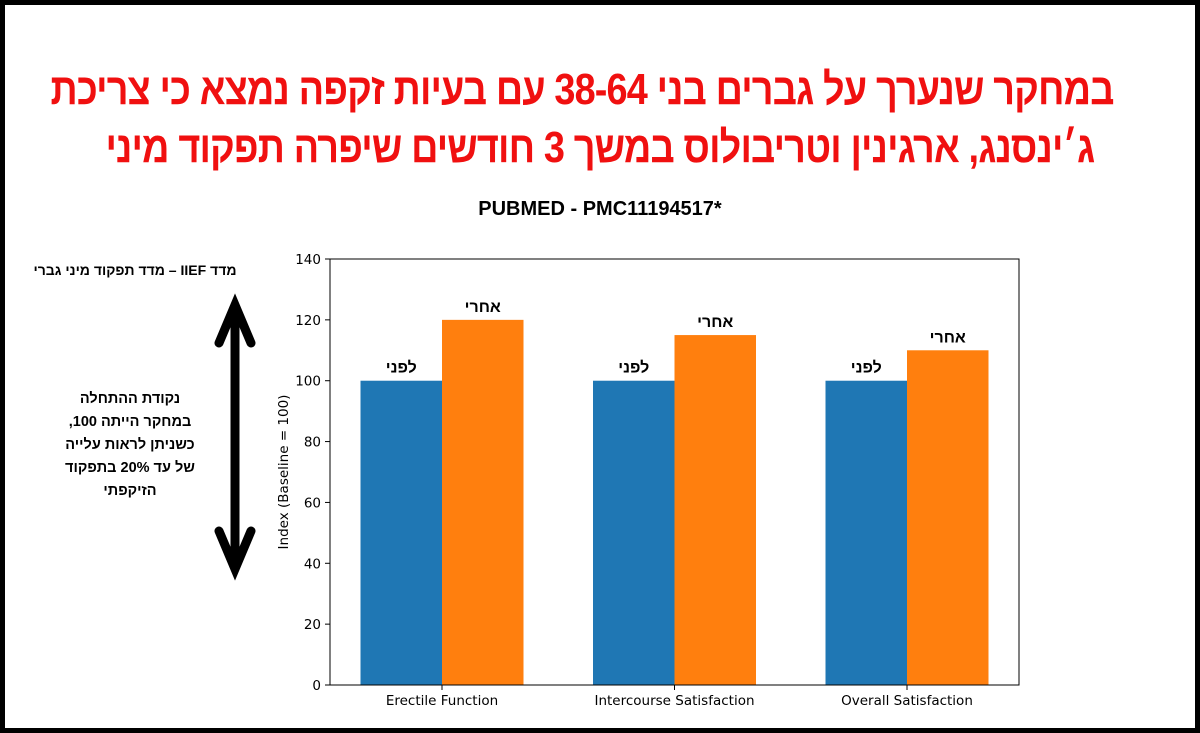  I want to click on double-arrow-vertical-icon, so click(235, 437).